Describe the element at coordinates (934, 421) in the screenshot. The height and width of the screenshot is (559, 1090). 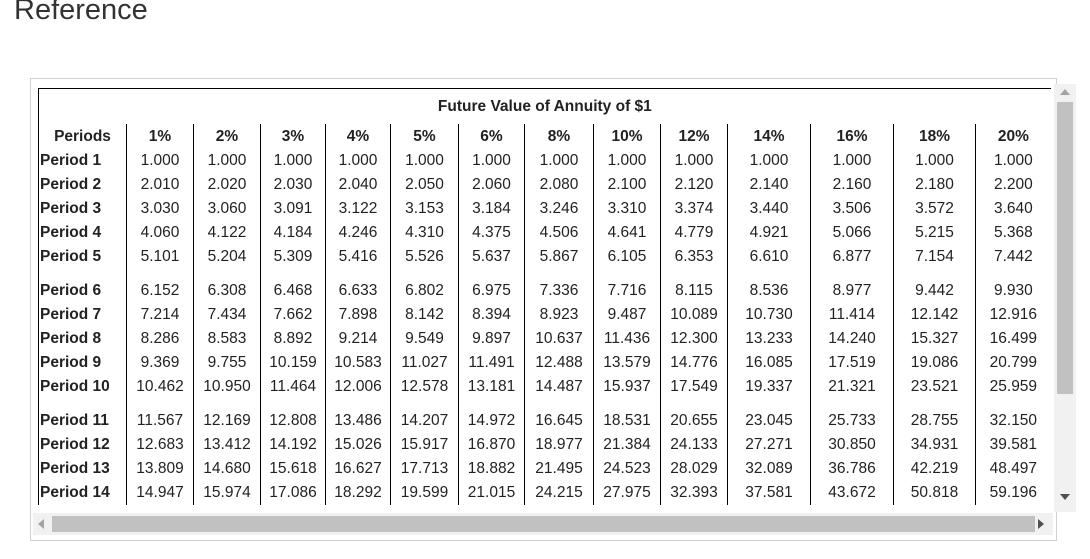
I see `cell: 28.755` at that location.